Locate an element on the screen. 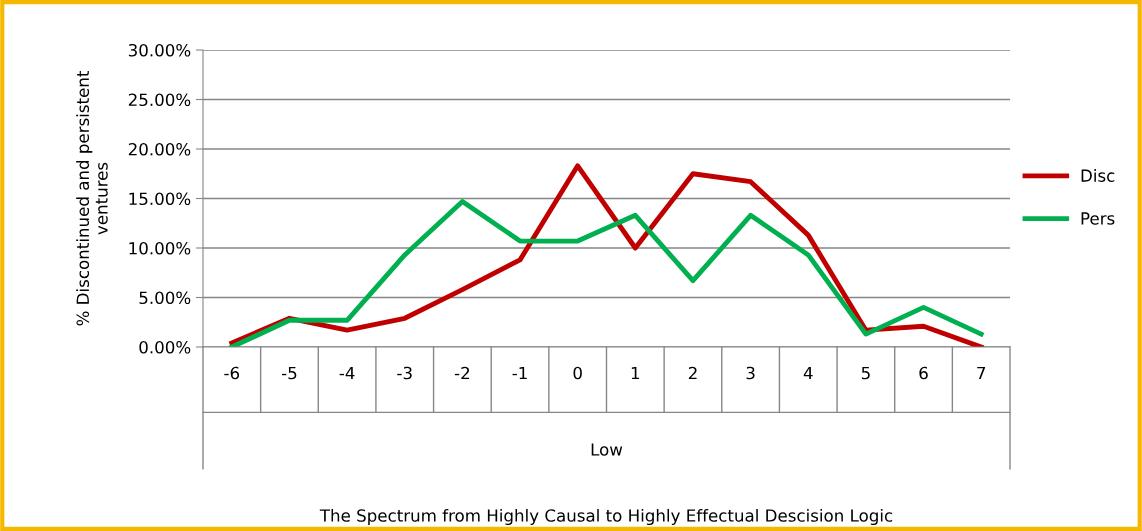 Image resolution: width=1142 pixels, height=531 pixels. y-tick-label: 10.00% is located at coordinates (160, 248).